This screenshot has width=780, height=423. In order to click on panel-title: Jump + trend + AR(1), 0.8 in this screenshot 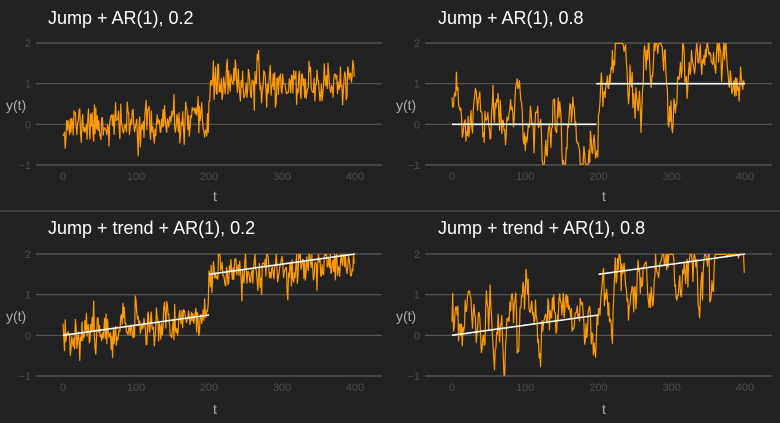, I will do `click(541, 228)`.